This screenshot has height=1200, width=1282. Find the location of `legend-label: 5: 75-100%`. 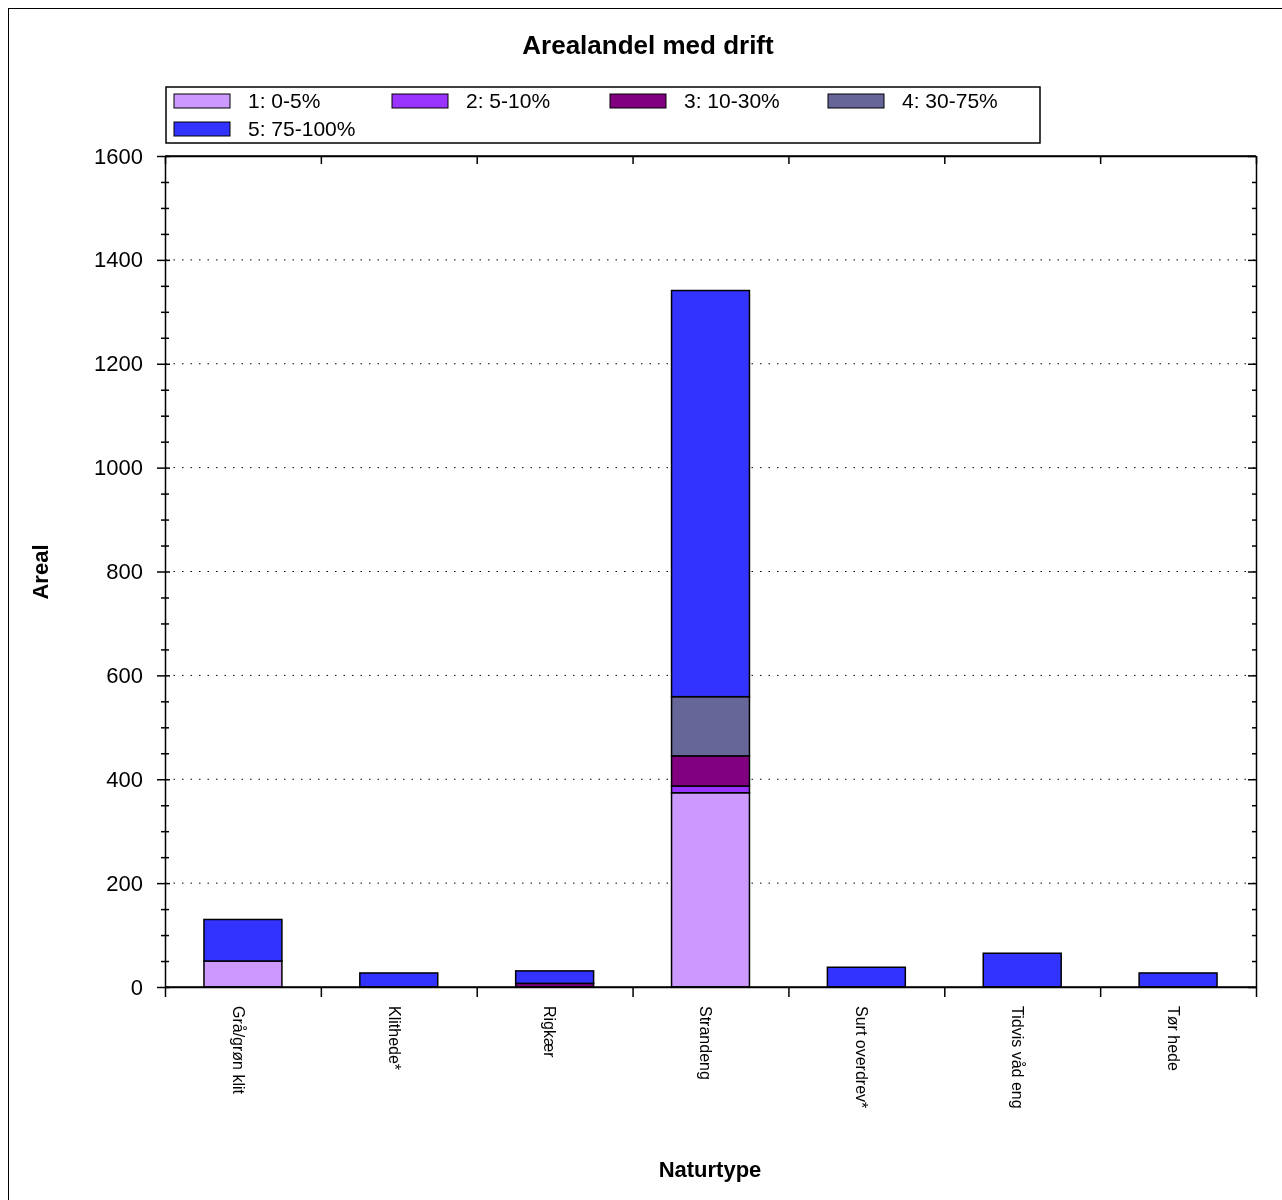

legend-label: 5: 75-100% is located at coordinates (302, 128).